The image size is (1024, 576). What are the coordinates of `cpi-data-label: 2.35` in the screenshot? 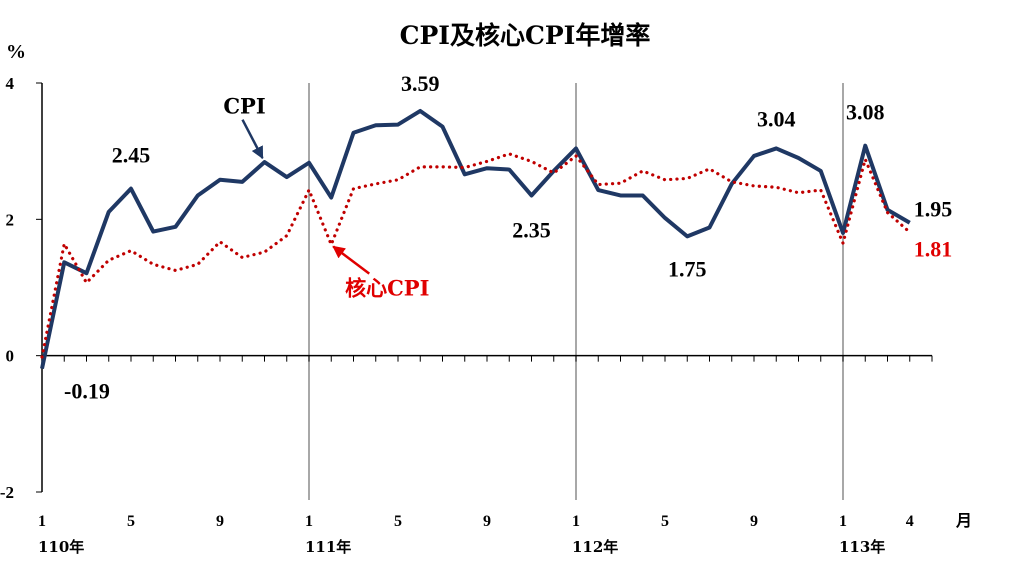 It's located at (531, 229).